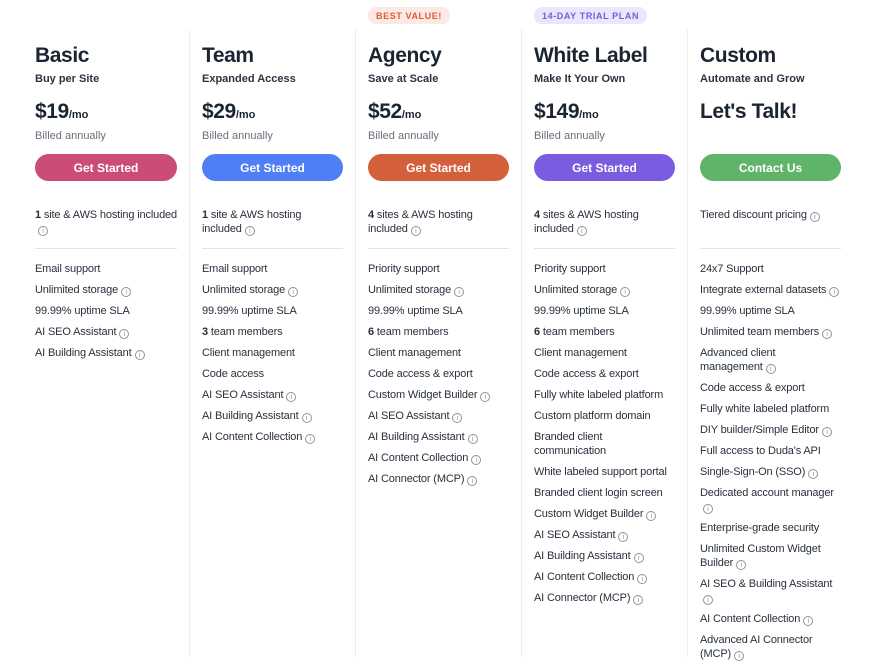 The height and width of the screenshot is (666, 886). What do you see at coordinates (756, 647) in the screenshot?
I see `feature-item: Advanced AI Connector (MCP) i` at bounding box center [756, 647].